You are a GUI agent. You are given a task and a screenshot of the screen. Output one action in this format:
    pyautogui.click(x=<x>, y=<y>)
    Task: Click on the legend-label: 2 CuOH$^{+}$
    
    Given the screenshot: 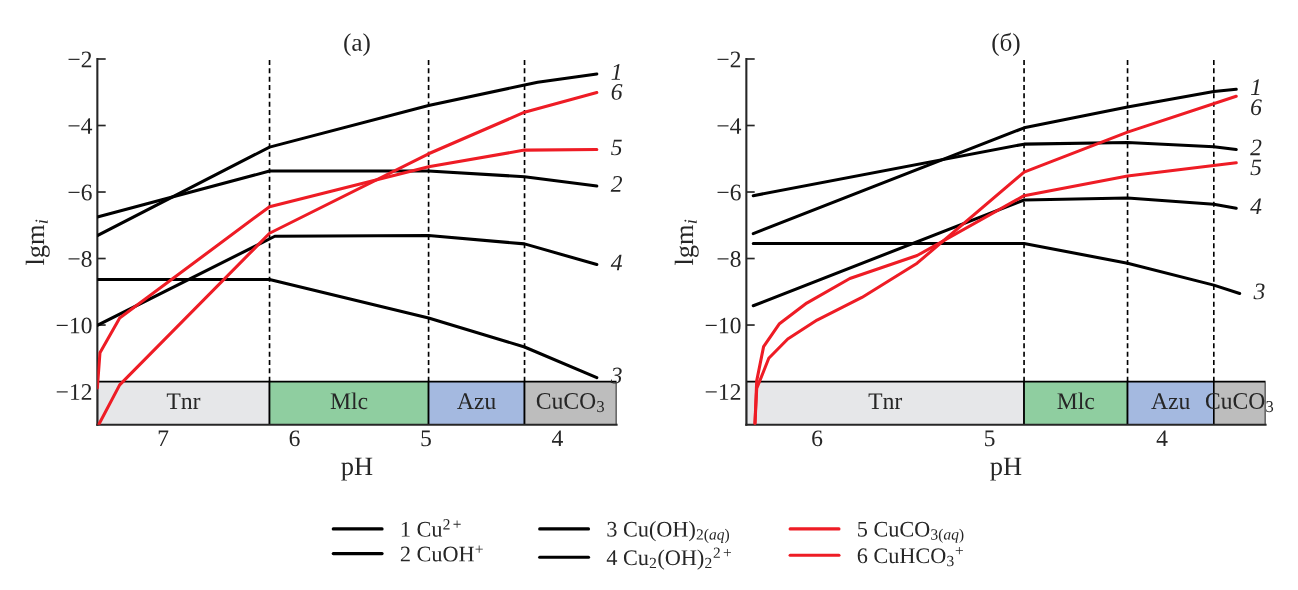 What is the action you would take?
    pyautogui.click(x=441, y=553)
    